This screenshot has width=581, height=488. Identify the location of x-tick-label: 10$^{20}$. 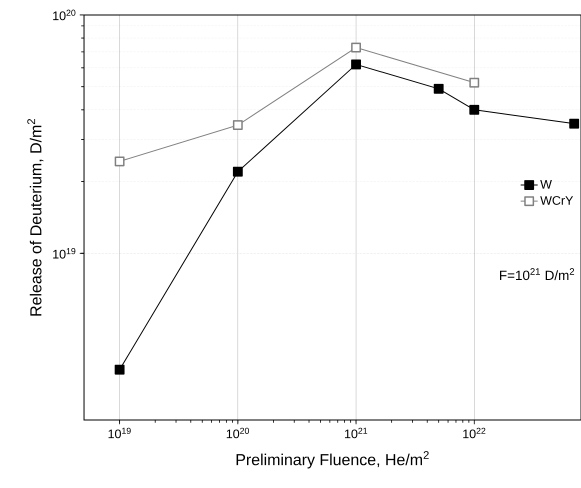
(238, 433).